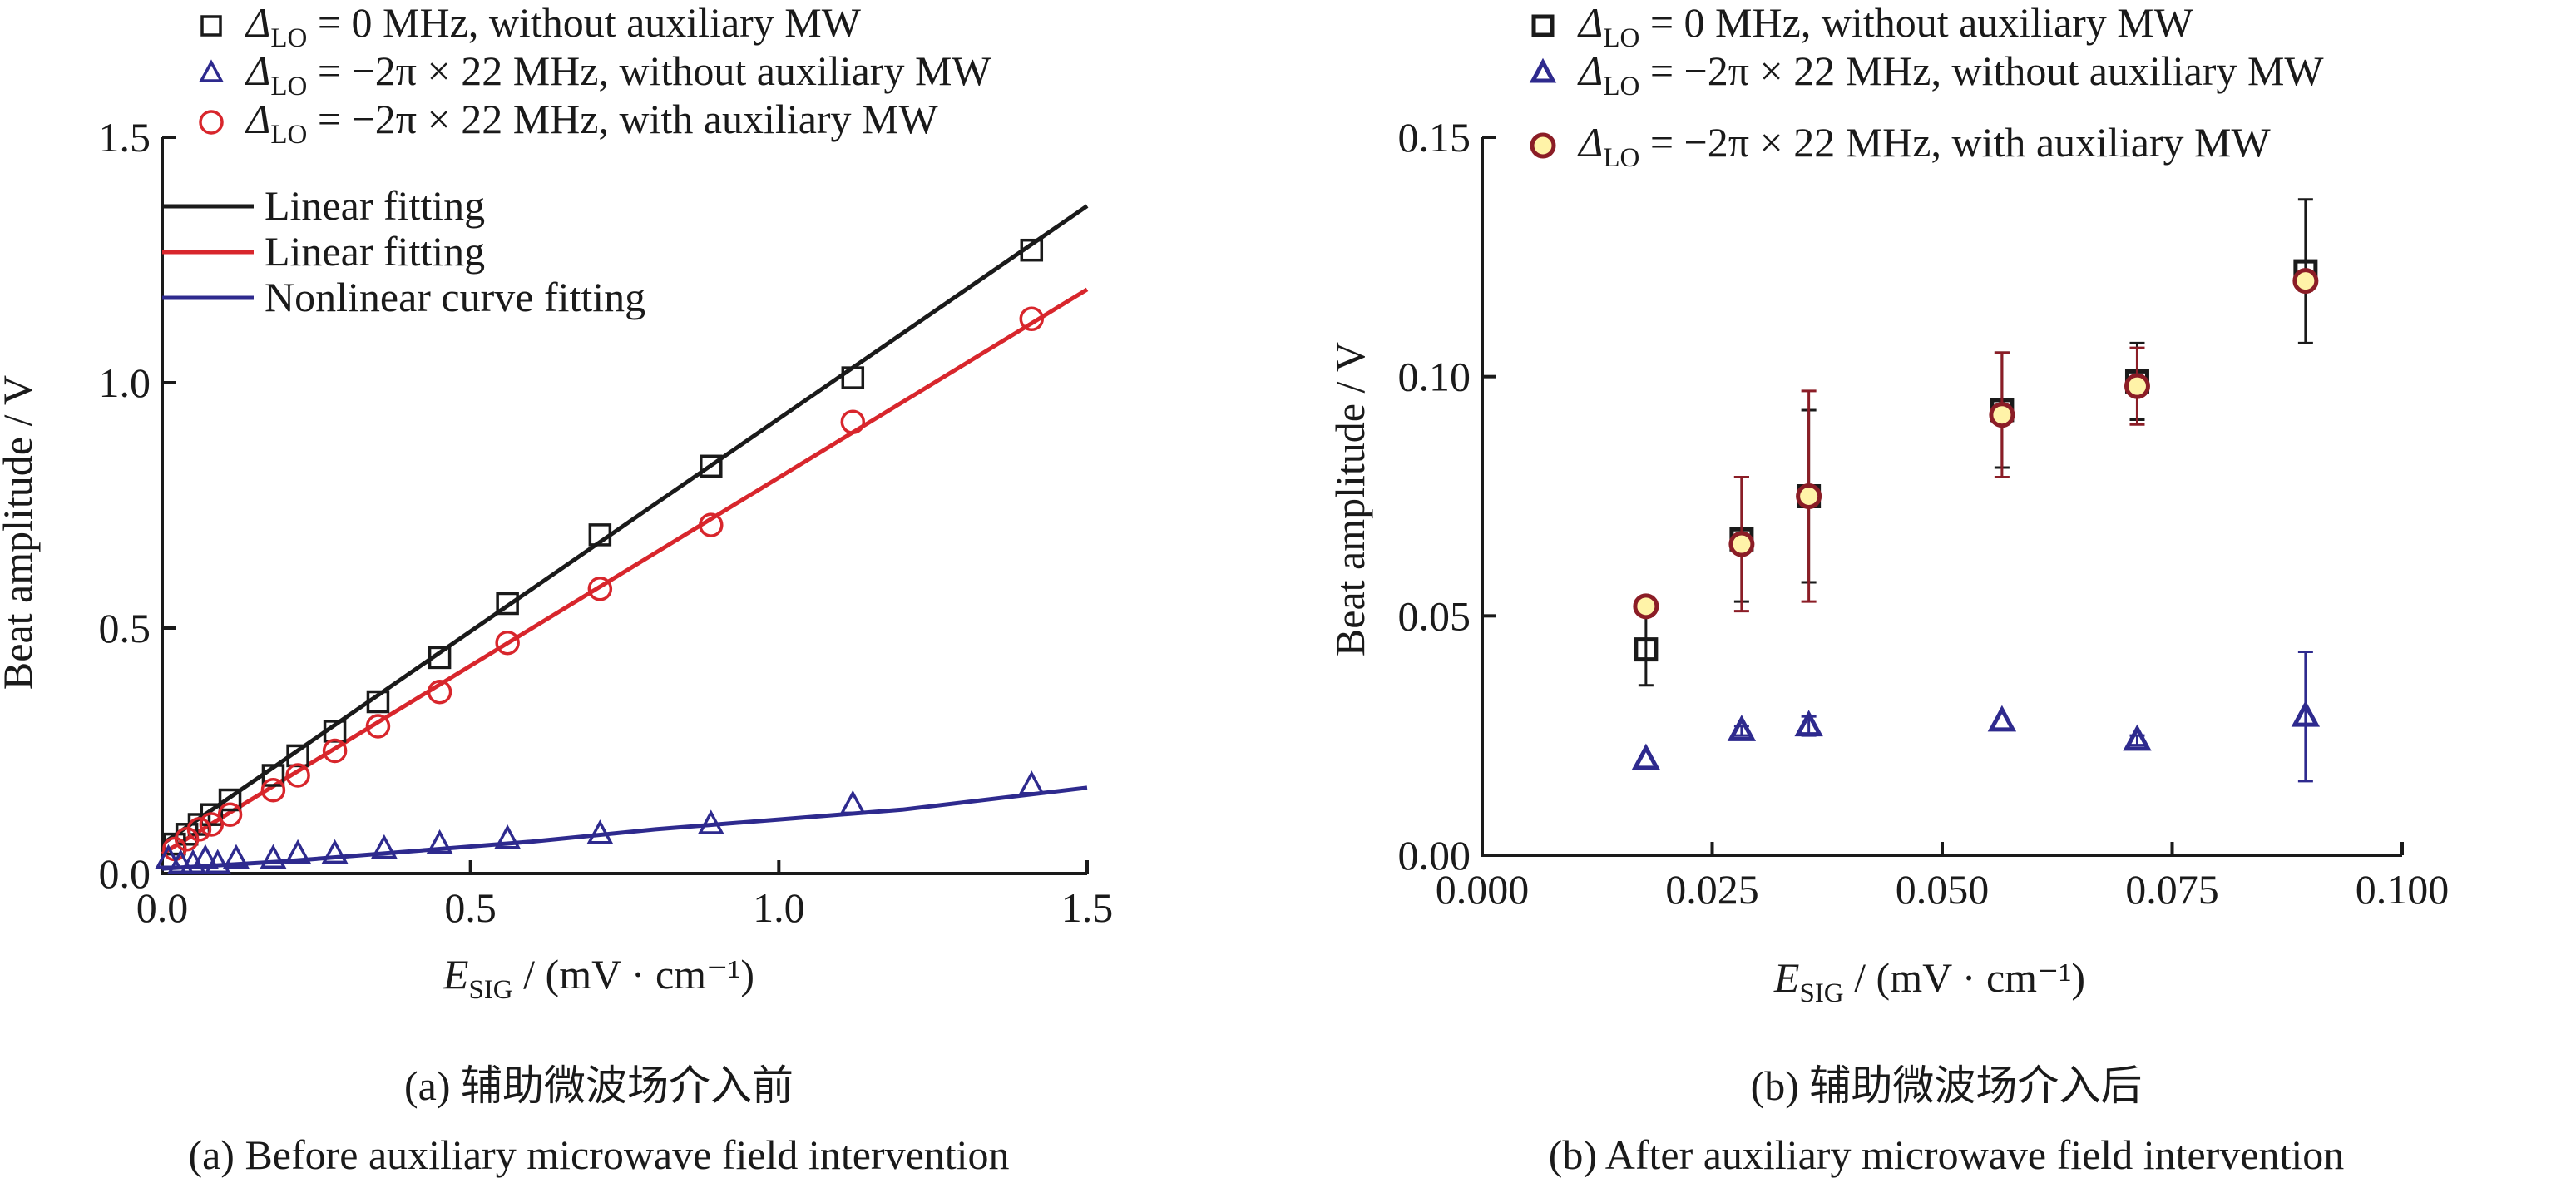  I want to click on legend-a-square-marker, so click(211, 26).